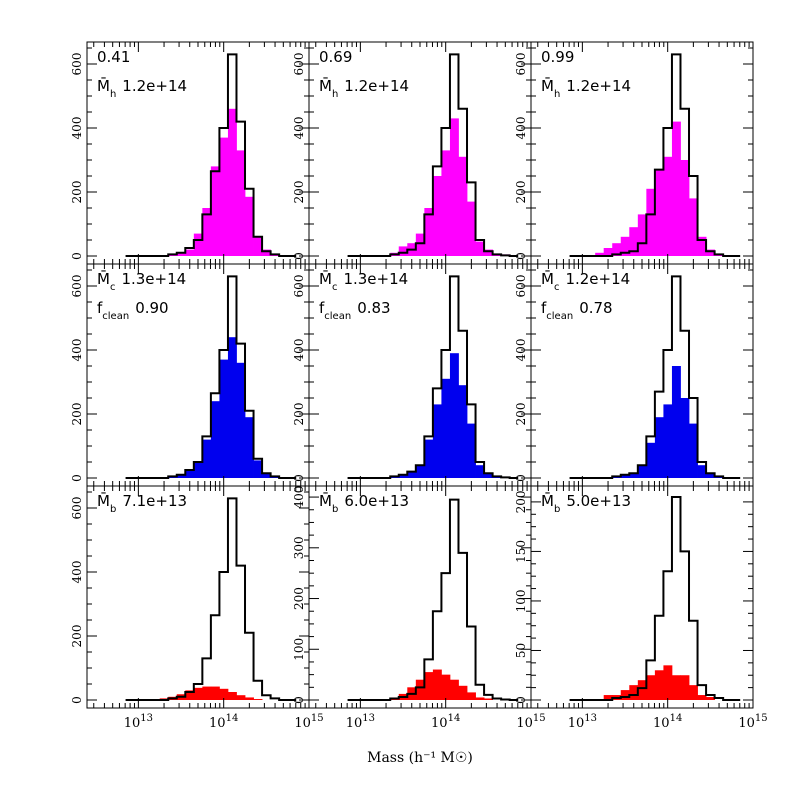 The image size is (797, 797). What do you see at coordinates (138, 722) in the screenshot?
I see `x-tick-label: 1013` at bounding box center [138, 722].